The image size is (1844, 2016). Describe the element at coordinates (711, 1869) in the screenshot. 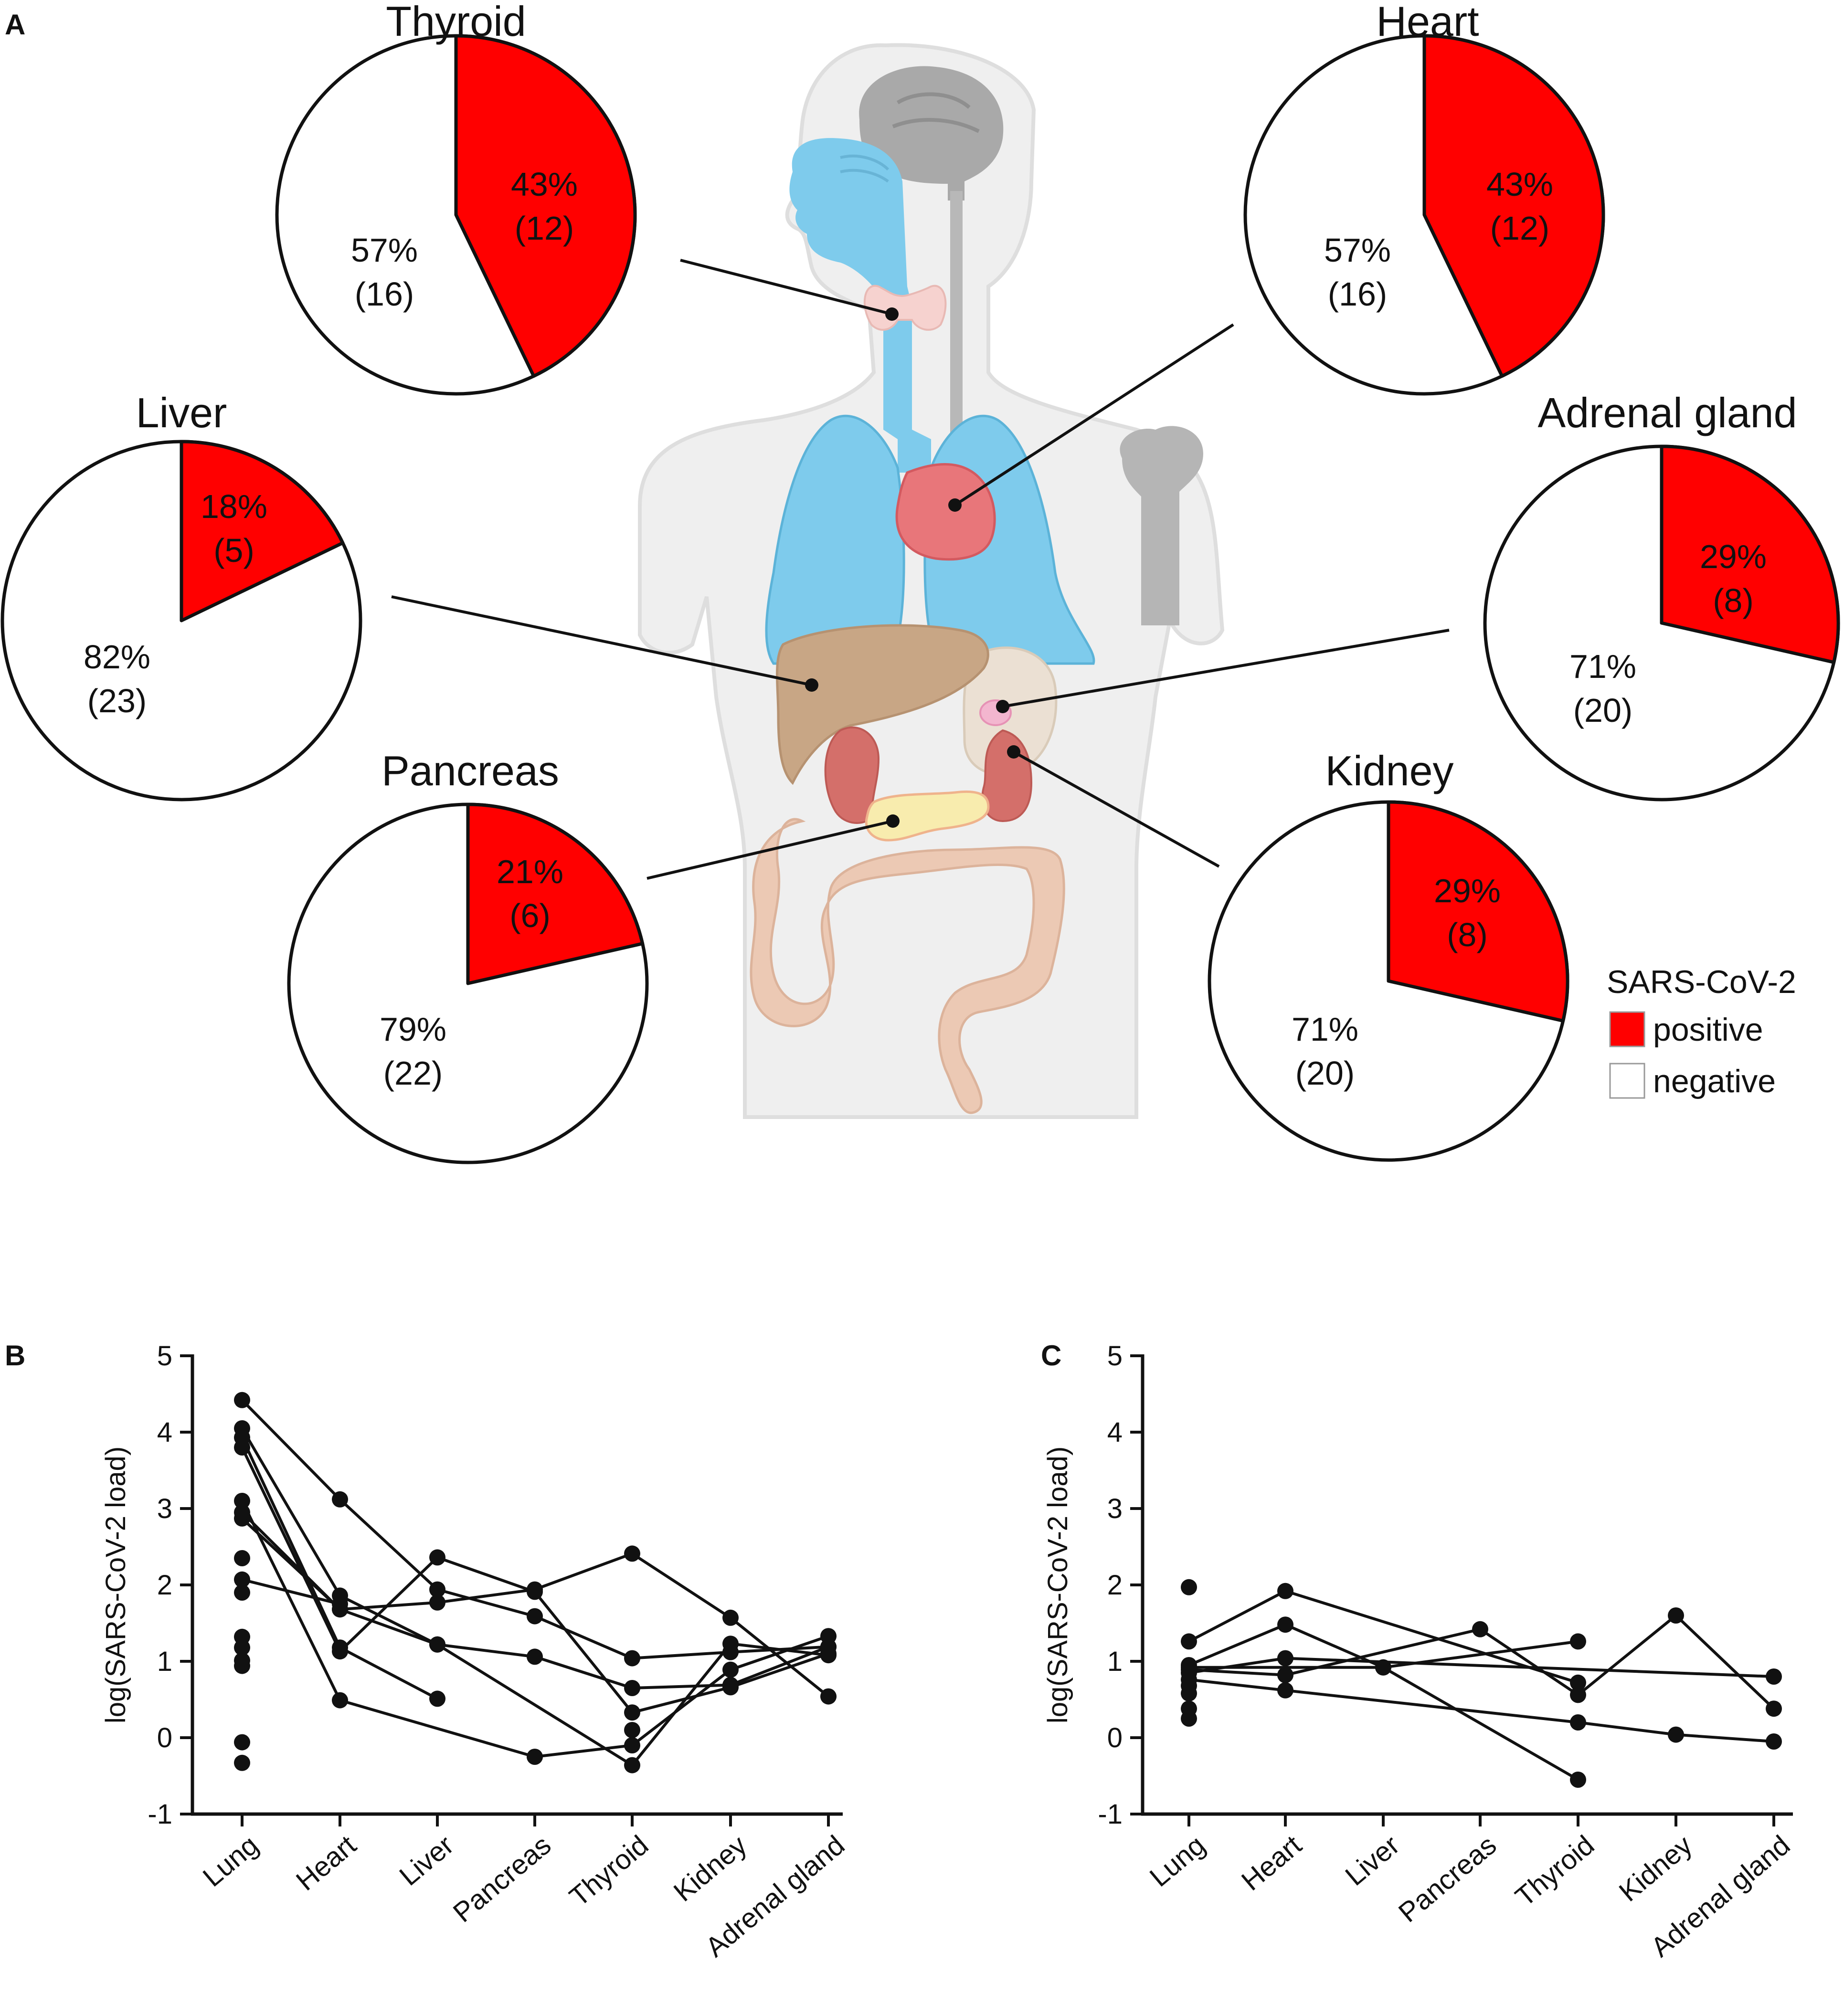

I see `x-tick-label-kidney: Kidney` at that location.